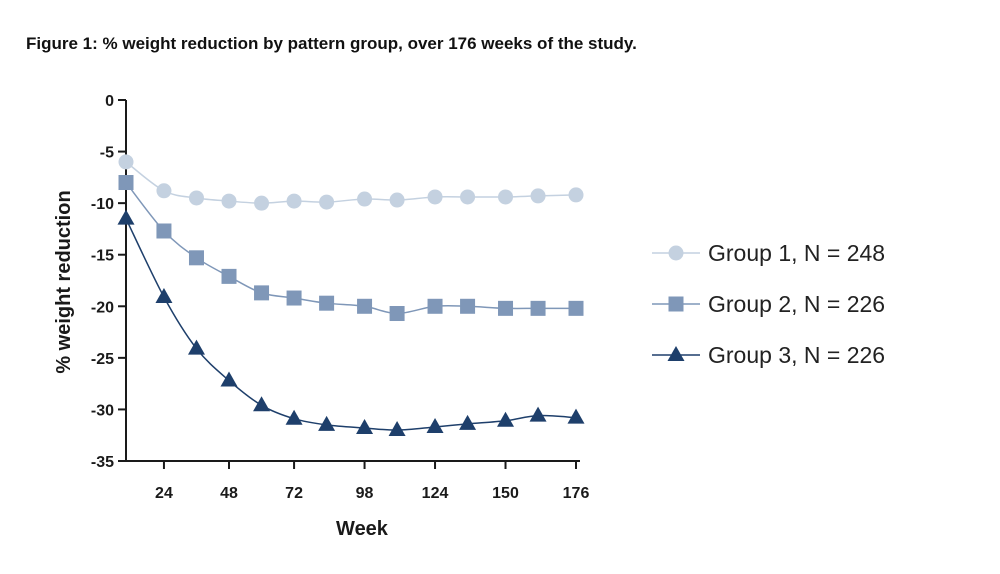  Describe the element at coordinates (107, 153) in the screenshot. I see `y-tick-label: -5` at that location.